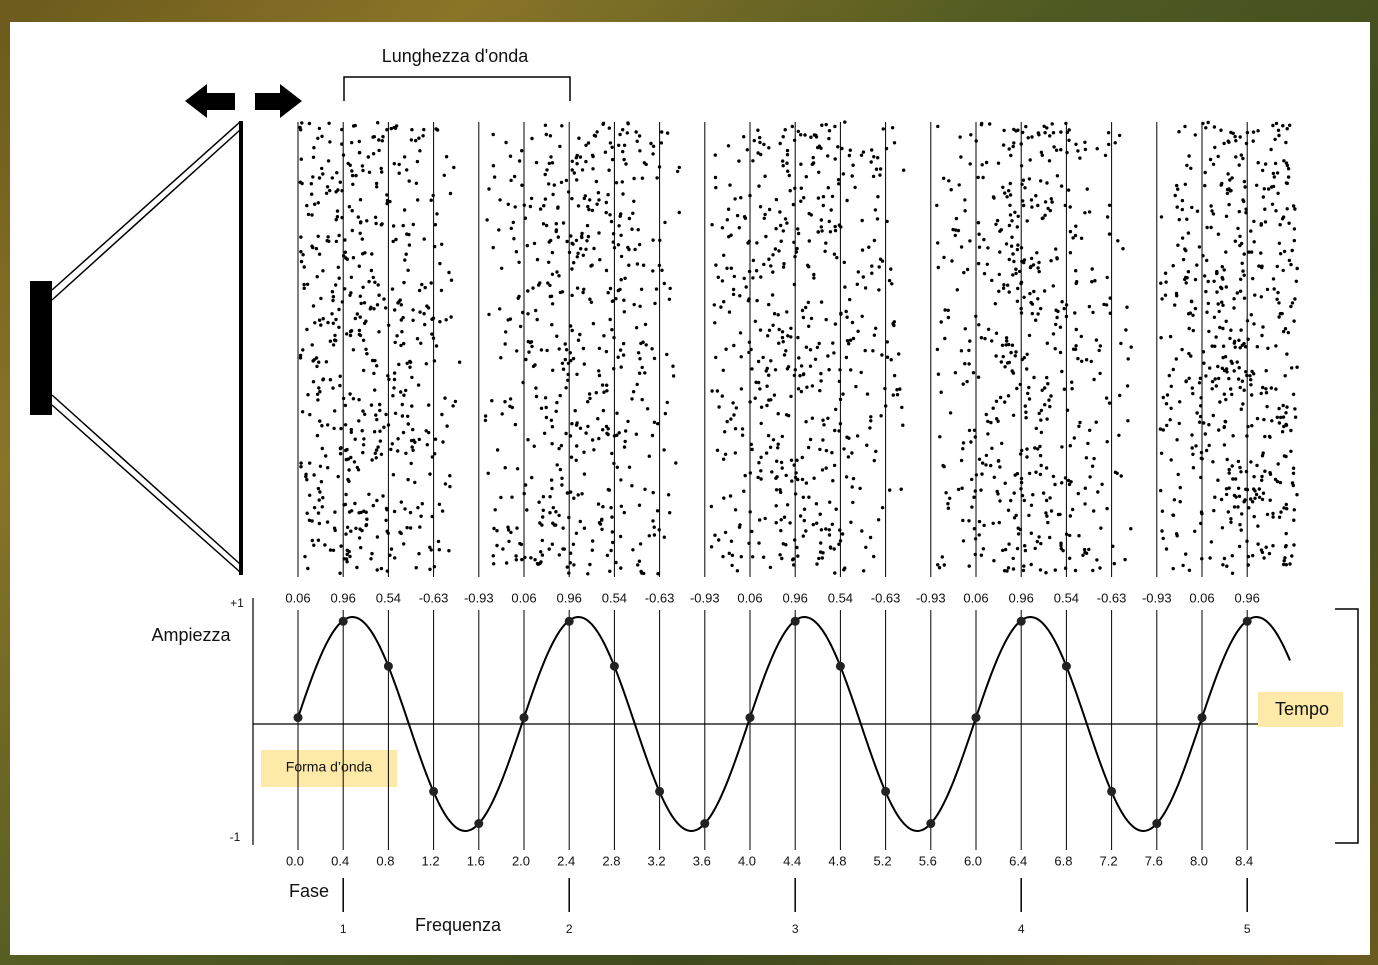 The width and height of the screenshot is (1378, 965). Describe the element at coordinates (210, 101) in the screenshot. I see `arrow-left` at that location.